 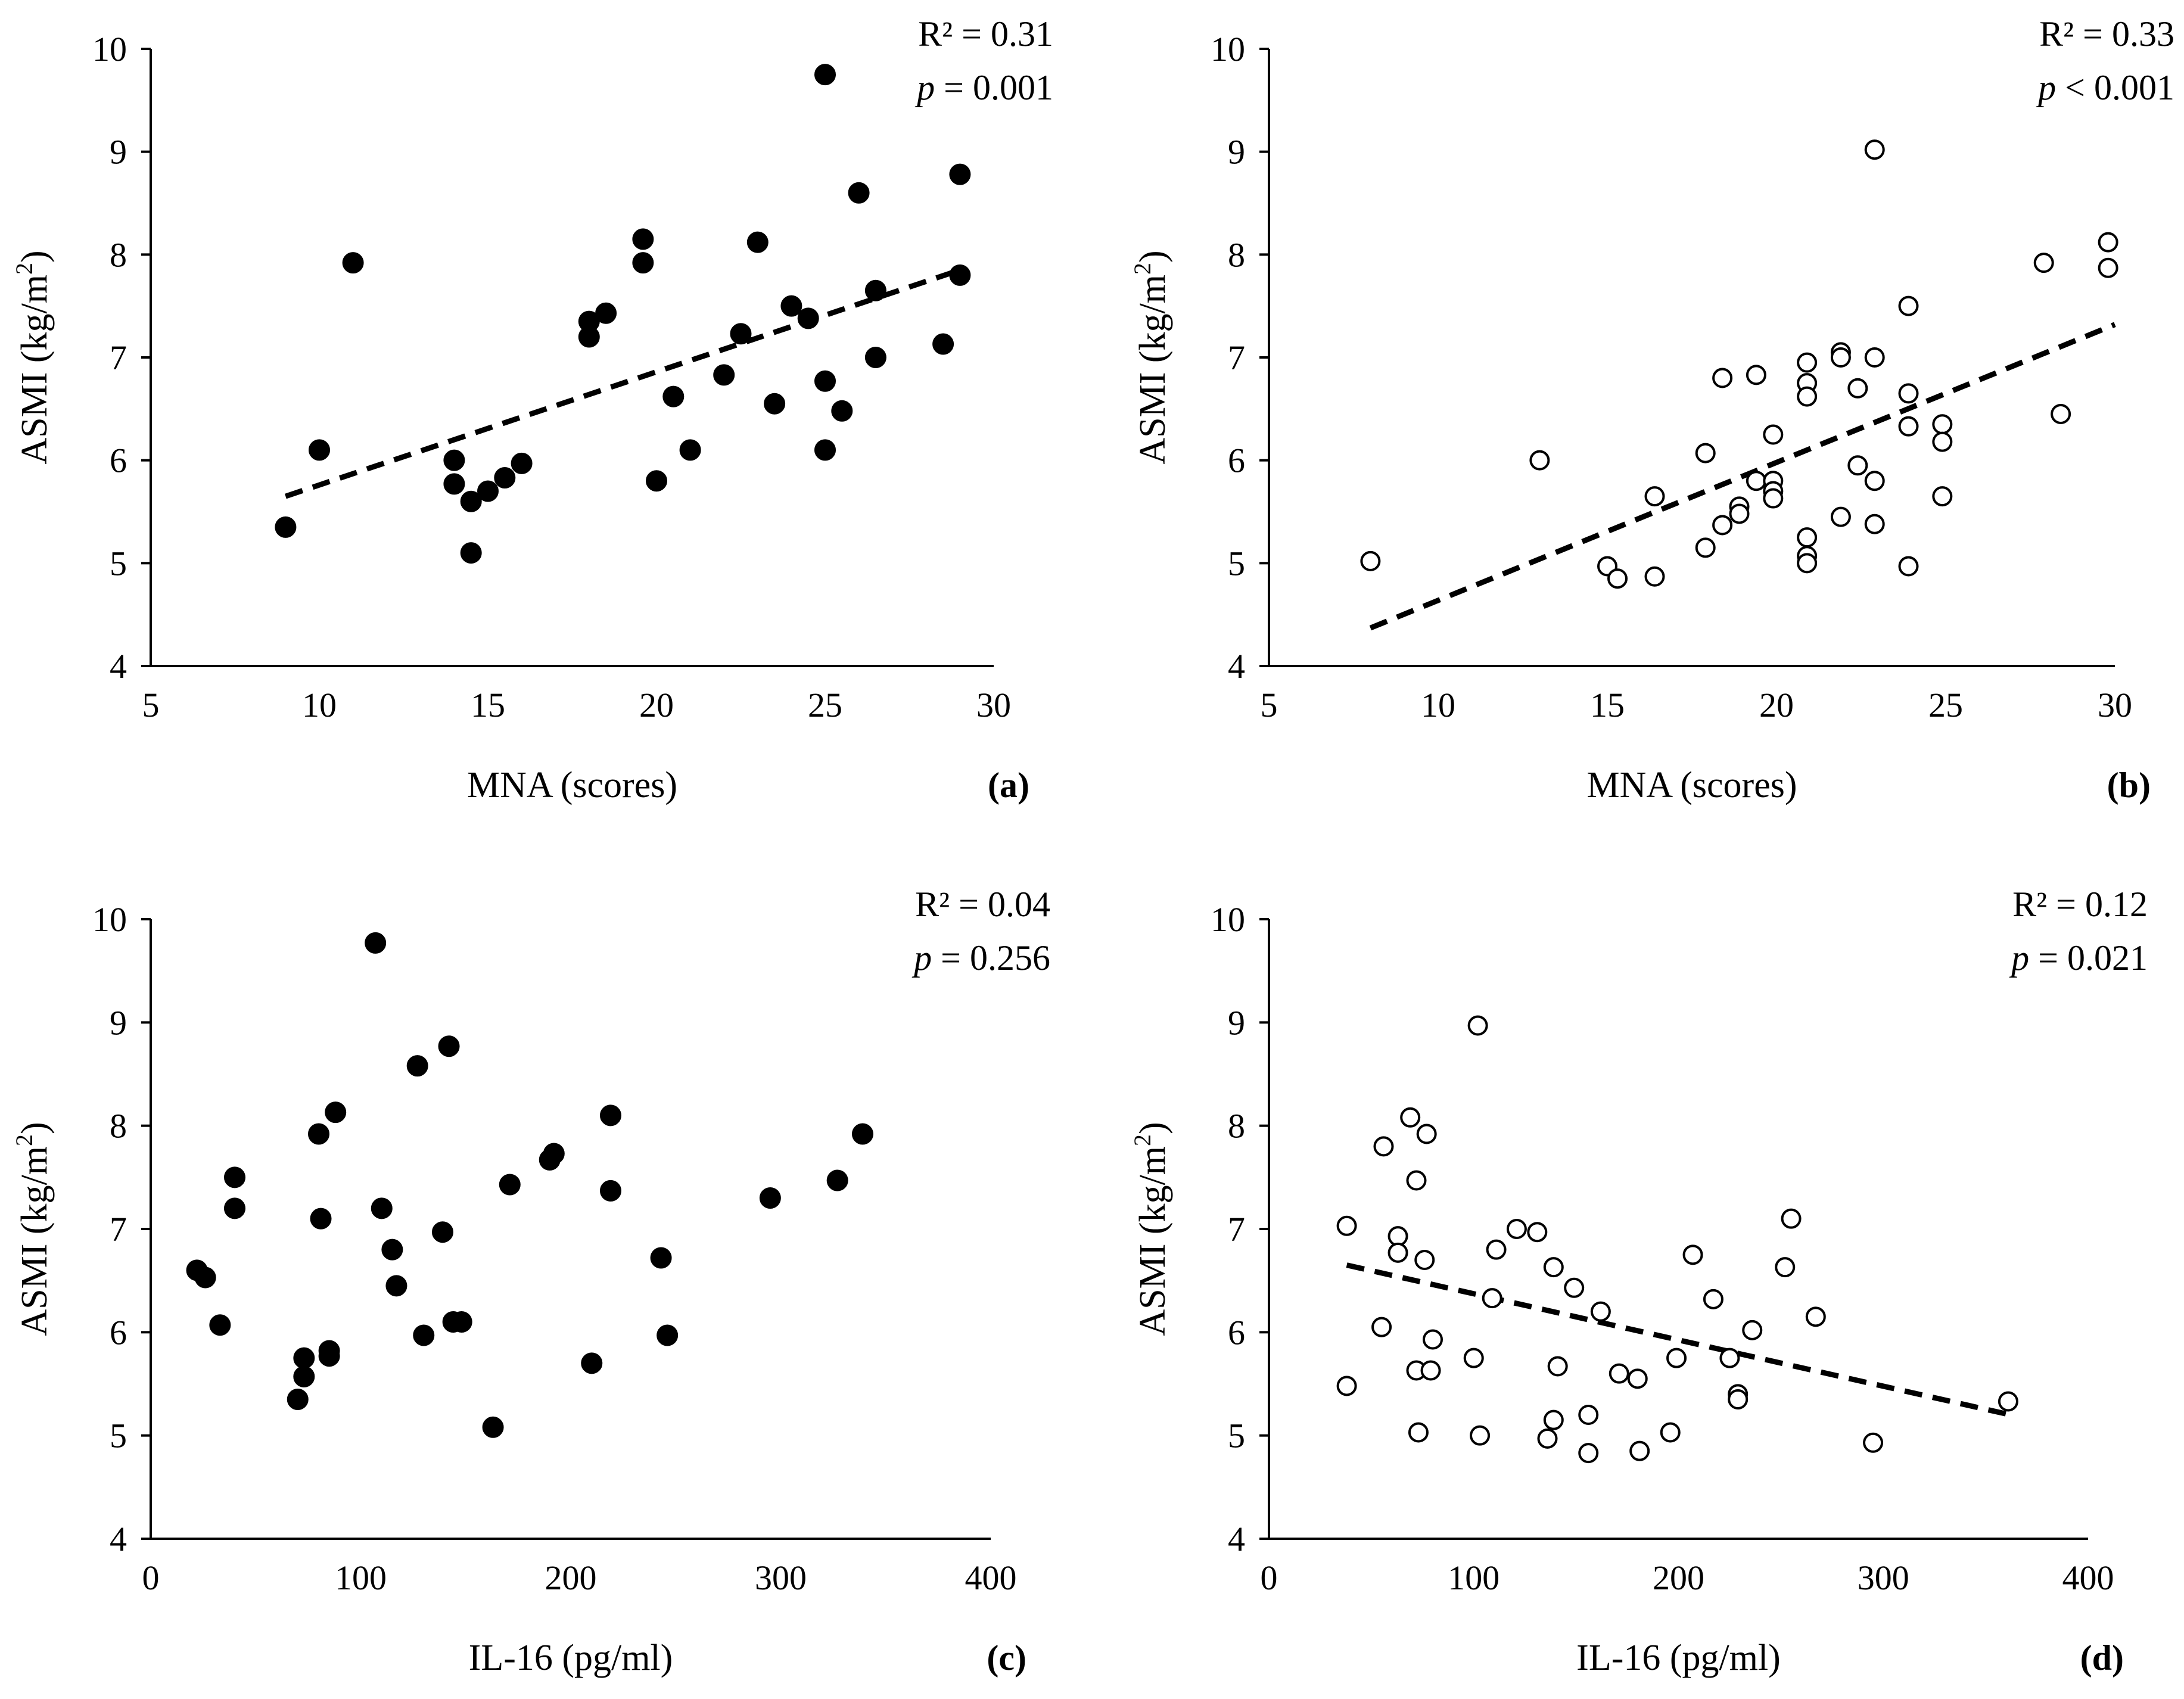 I want to click on x-axis-label: IL-16 (pg/ml), so click(x=1678, y=1658).